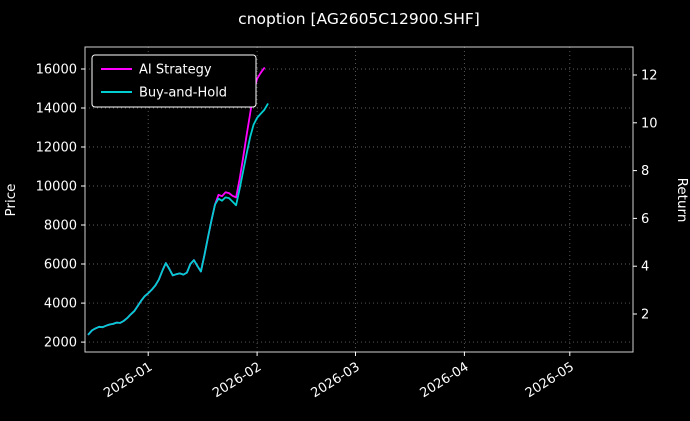 The width and height of the screenshot is (690, 421). What do you see at coordinates (60, 343) in the screenshot?
I see `svg-text: 2000` at bounding box center [60, 343].